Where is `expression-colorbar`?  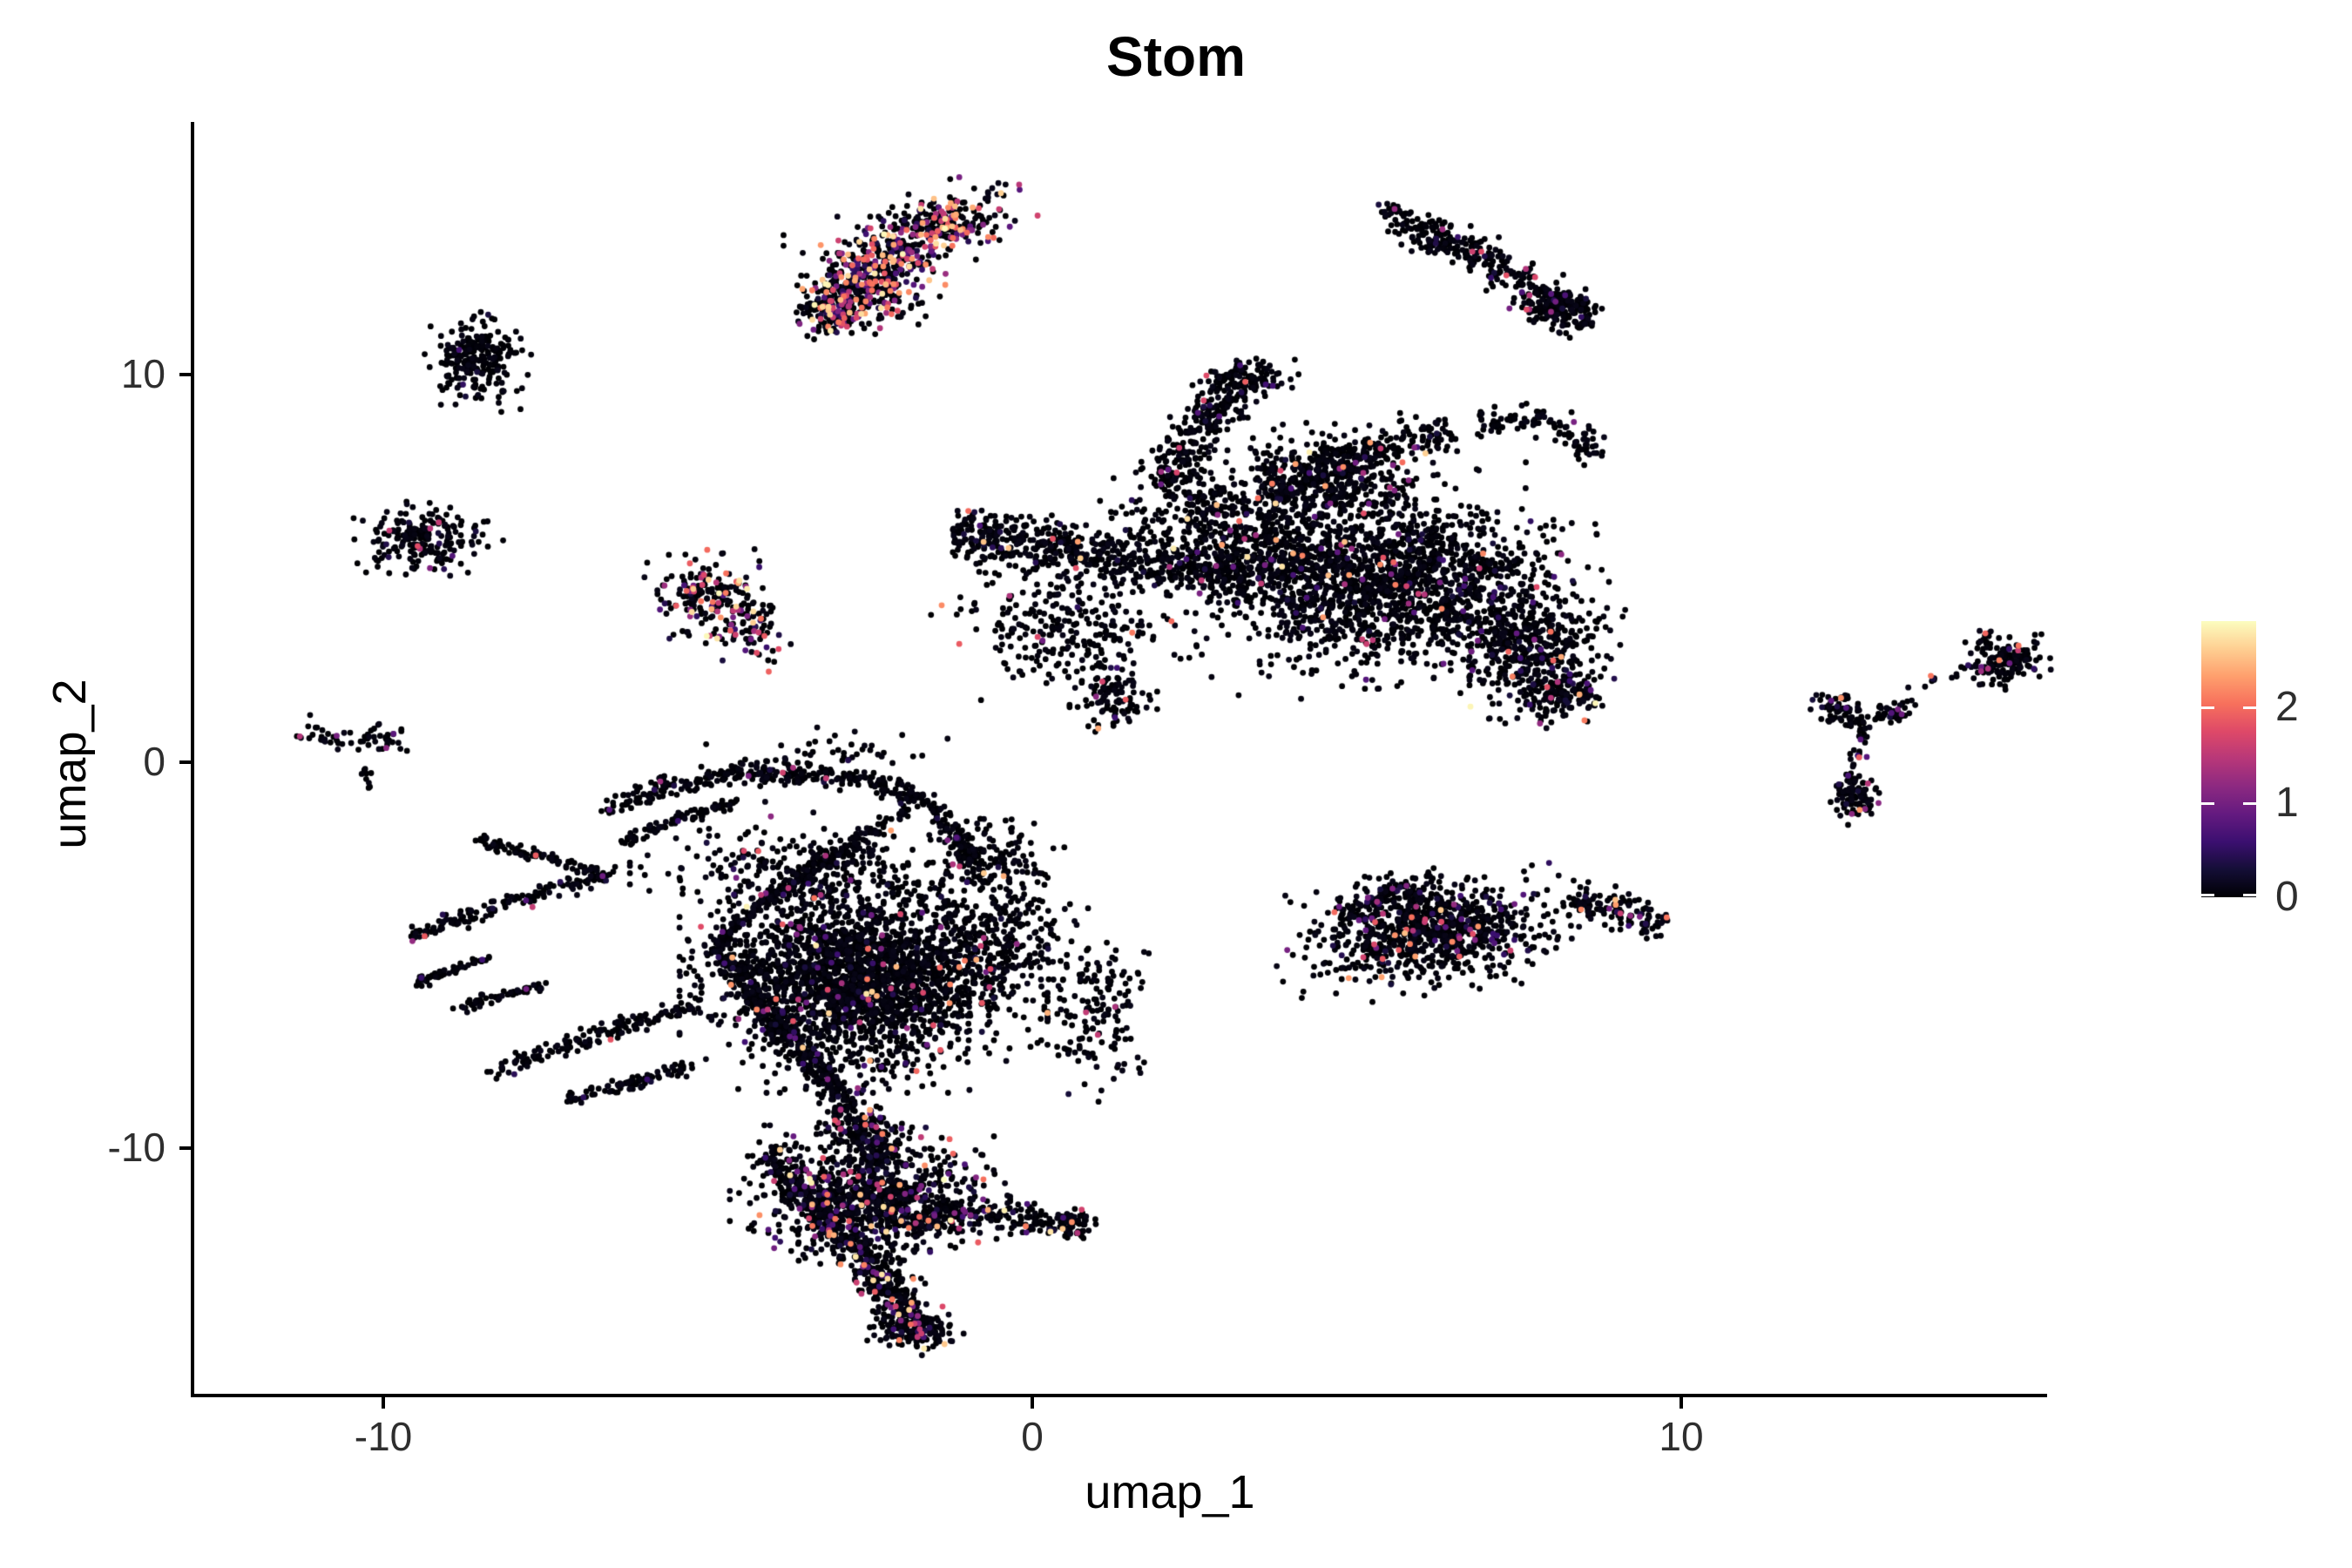
expression-colorbar is located at coordinates (2228, 759).